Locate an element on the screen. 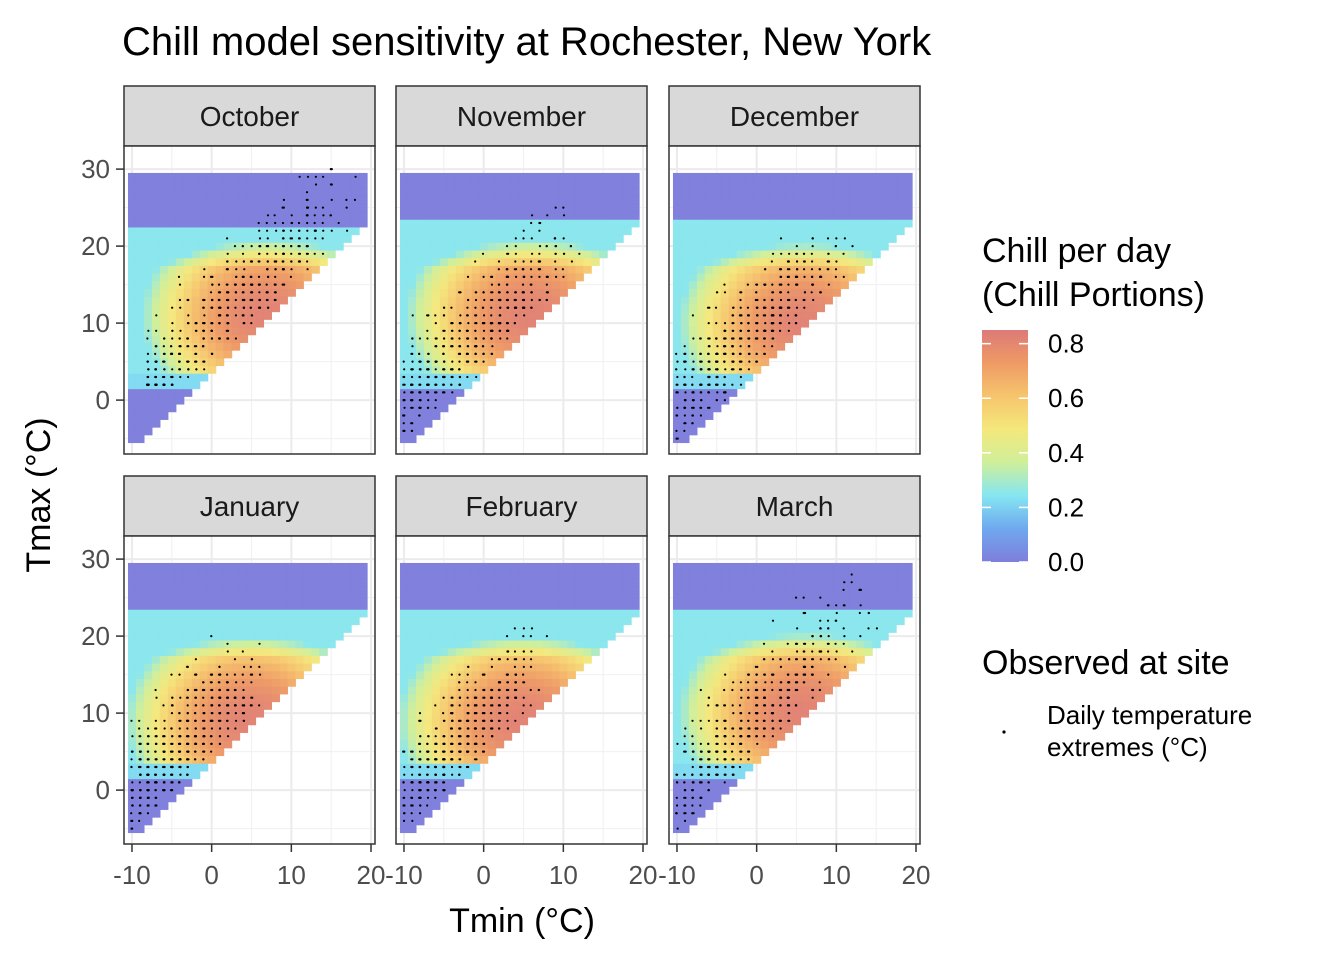 This screenshot has height=960, width=1344. panel-february: February is located at coordinates (521, 660).